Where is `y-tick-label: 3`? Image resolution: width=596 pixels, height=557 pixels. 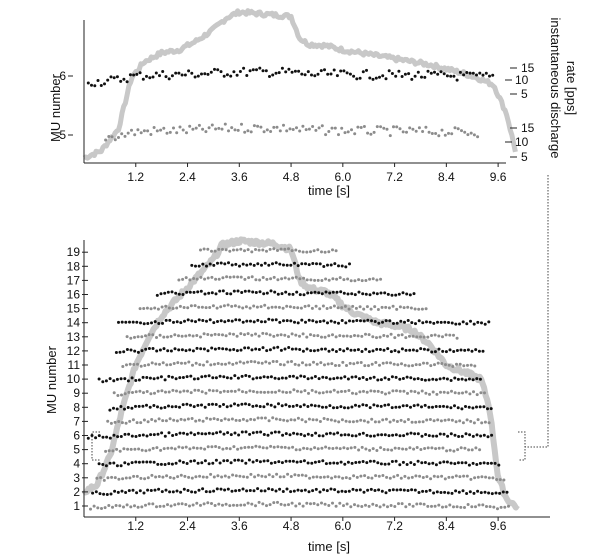
y-tick-label: 3 is located at coordinates (76, 478).